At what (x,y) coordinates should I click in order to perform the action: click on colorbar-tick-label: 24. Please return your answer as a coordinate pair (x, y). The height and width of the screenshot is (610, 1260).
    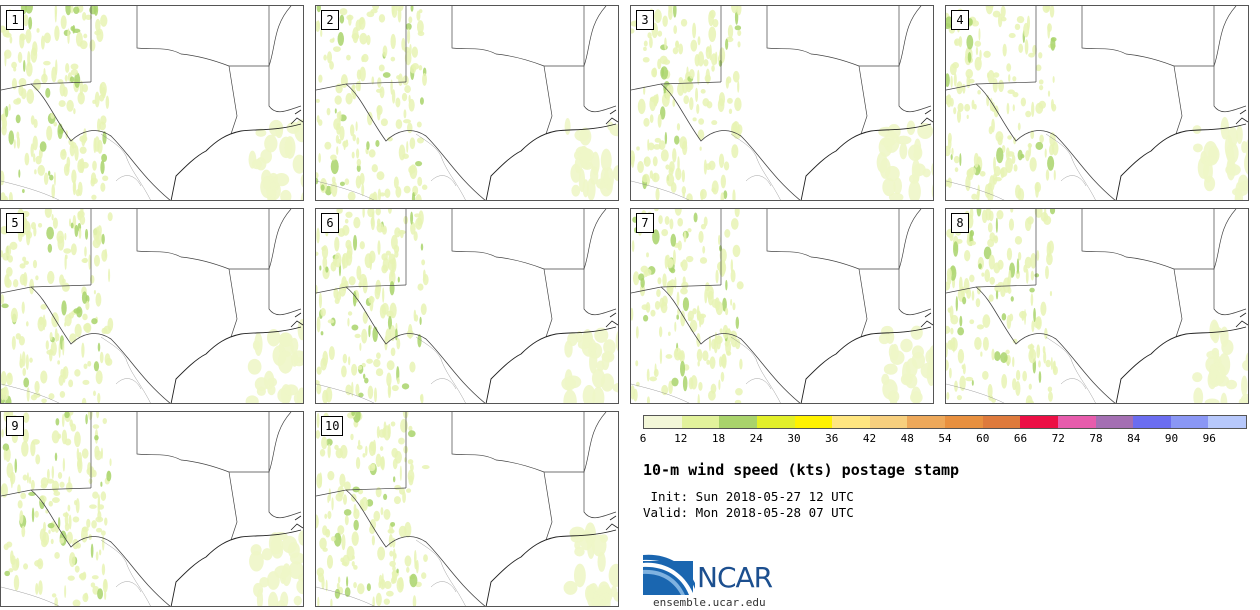
    Looking at the image, I should click on (756, 438).